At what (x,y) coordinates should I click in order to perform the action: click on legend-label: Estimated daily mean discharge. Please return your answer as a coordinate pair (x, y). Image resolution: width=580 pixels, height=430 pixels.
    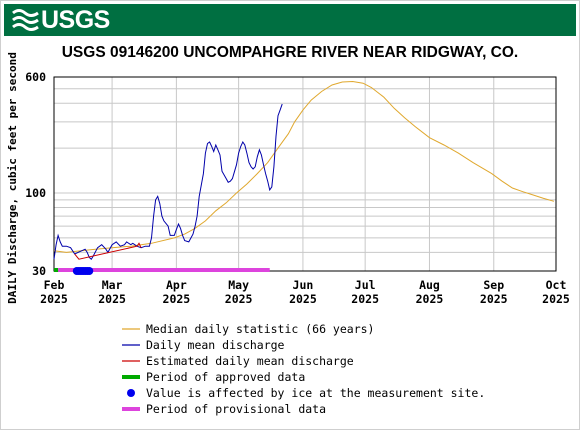
    Looking at the image, I should click on (250, 361).